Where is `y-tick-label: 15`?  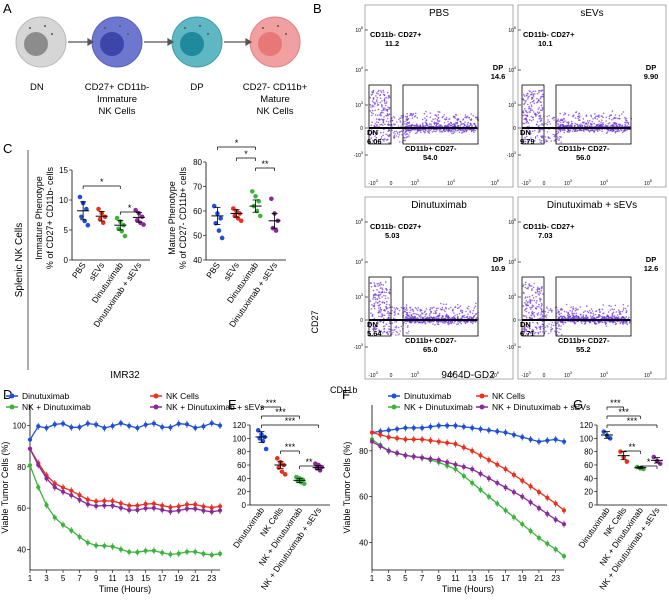 y-tick-label: 15 is located at coordinates (63, 170).